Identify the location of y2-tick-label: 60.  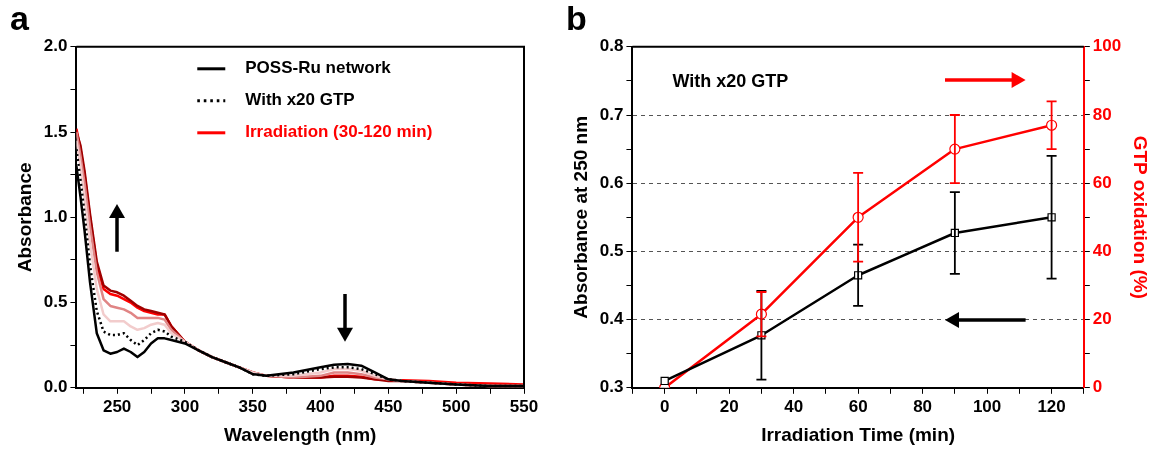
(1102, 182).